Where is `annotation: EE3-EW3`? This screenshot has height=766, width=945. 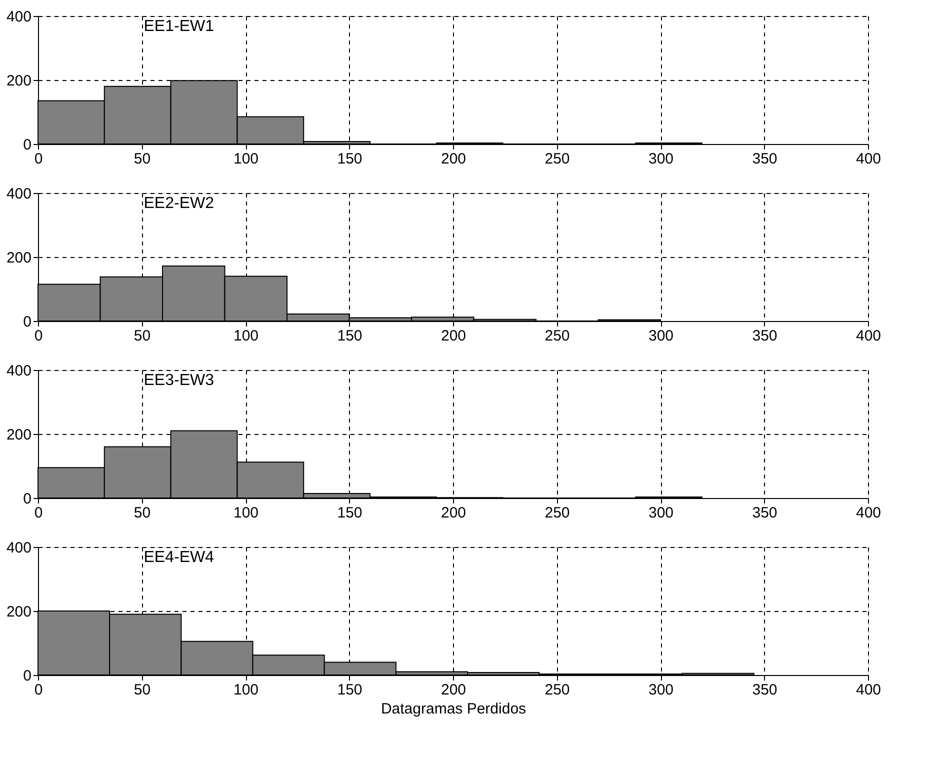 annotation: EE3-EW3 is located at coordinates (179, 380).